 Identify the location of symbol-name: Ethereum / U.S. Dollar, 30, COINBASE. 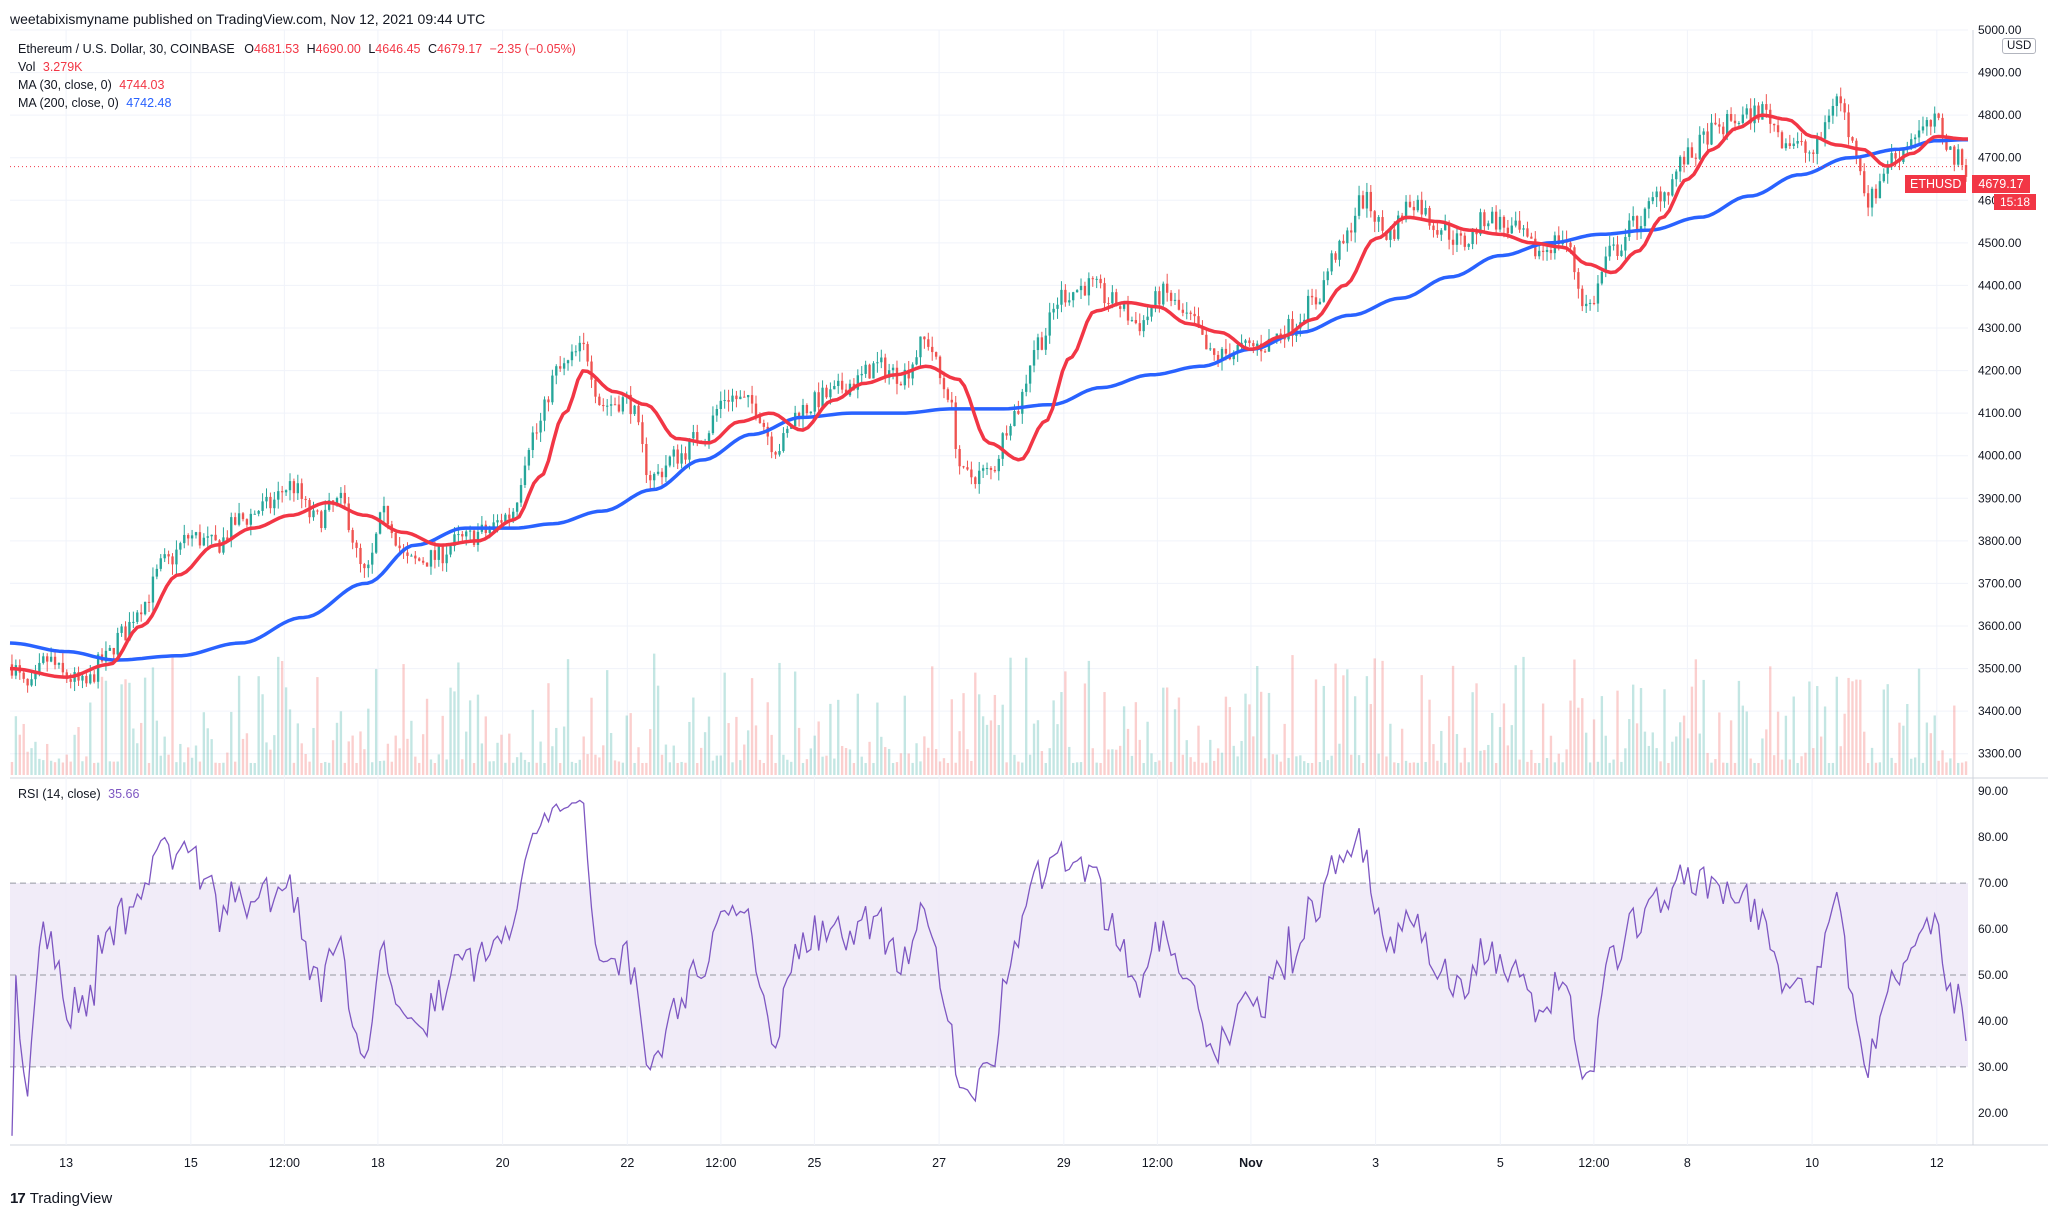
(126, 49).